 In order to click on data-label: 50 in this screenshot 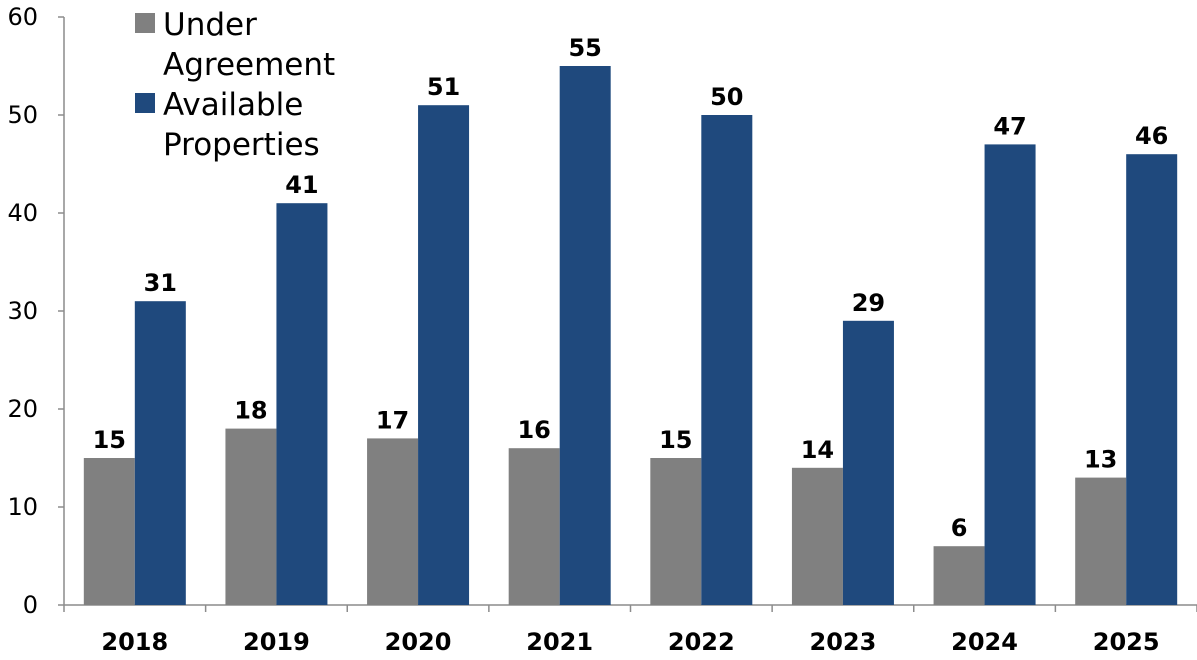, I will do `click(726, 97)`.